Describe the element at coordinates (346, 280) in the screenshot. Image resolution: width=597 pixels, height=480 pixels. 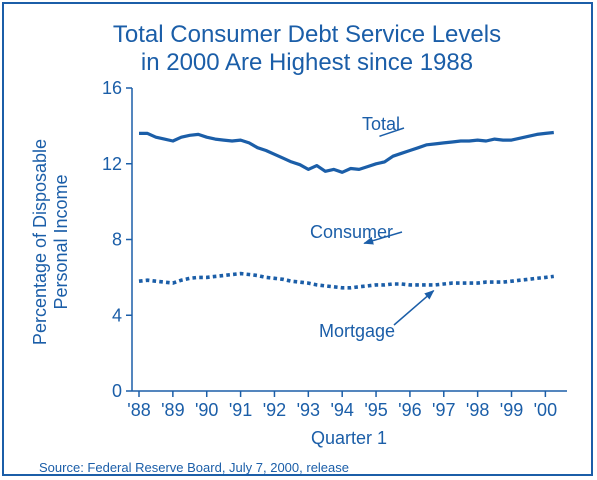
I see `series-line-consumer` at that location.